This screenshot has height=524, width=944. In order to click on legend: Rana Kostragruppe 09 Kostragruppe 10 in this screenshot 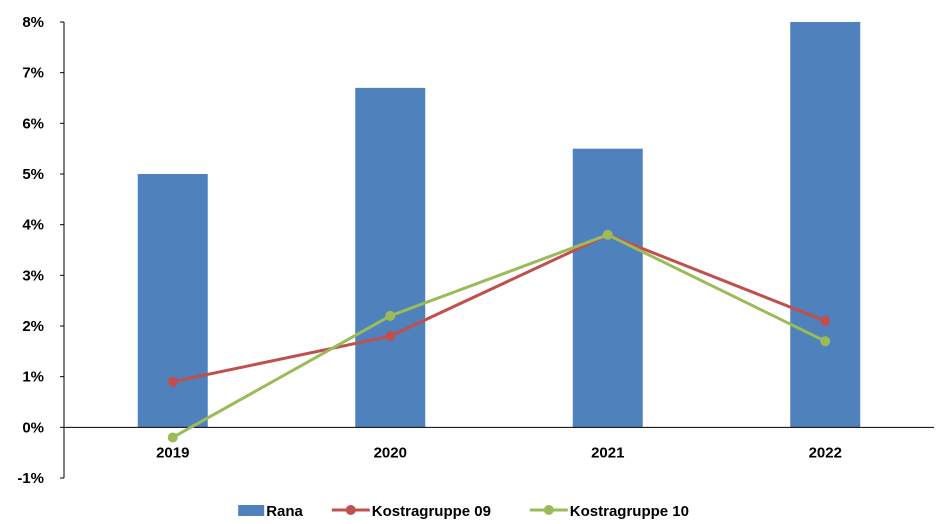, I will do `click(463, 511)`.